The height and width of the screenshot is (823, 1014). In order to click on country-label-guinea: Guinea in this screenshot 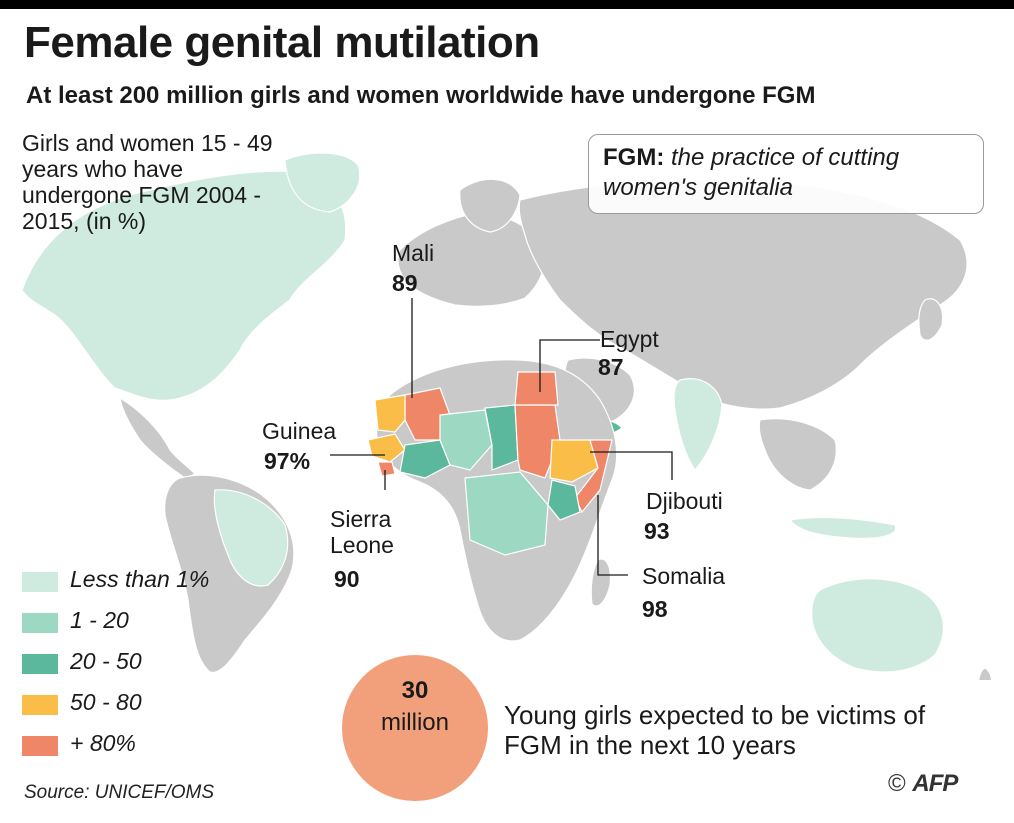, I will do `click(299, 431)`.